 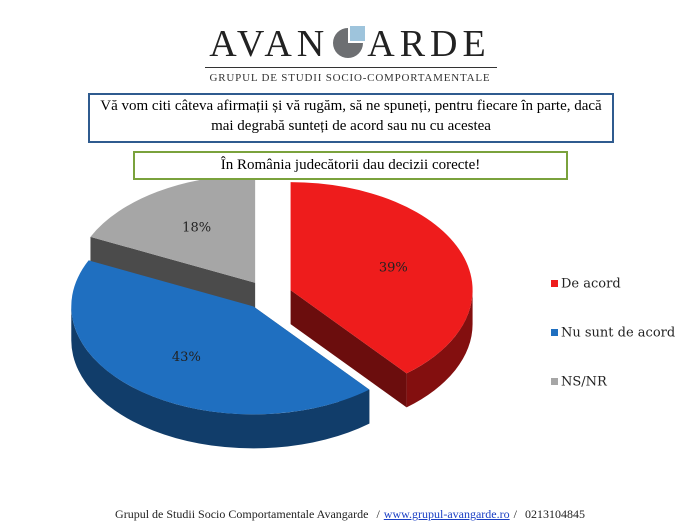 What do you see at coordinates (591, 284) in the screenshot?
I see `legend-label: De acord` at bounding box center [591, 284].